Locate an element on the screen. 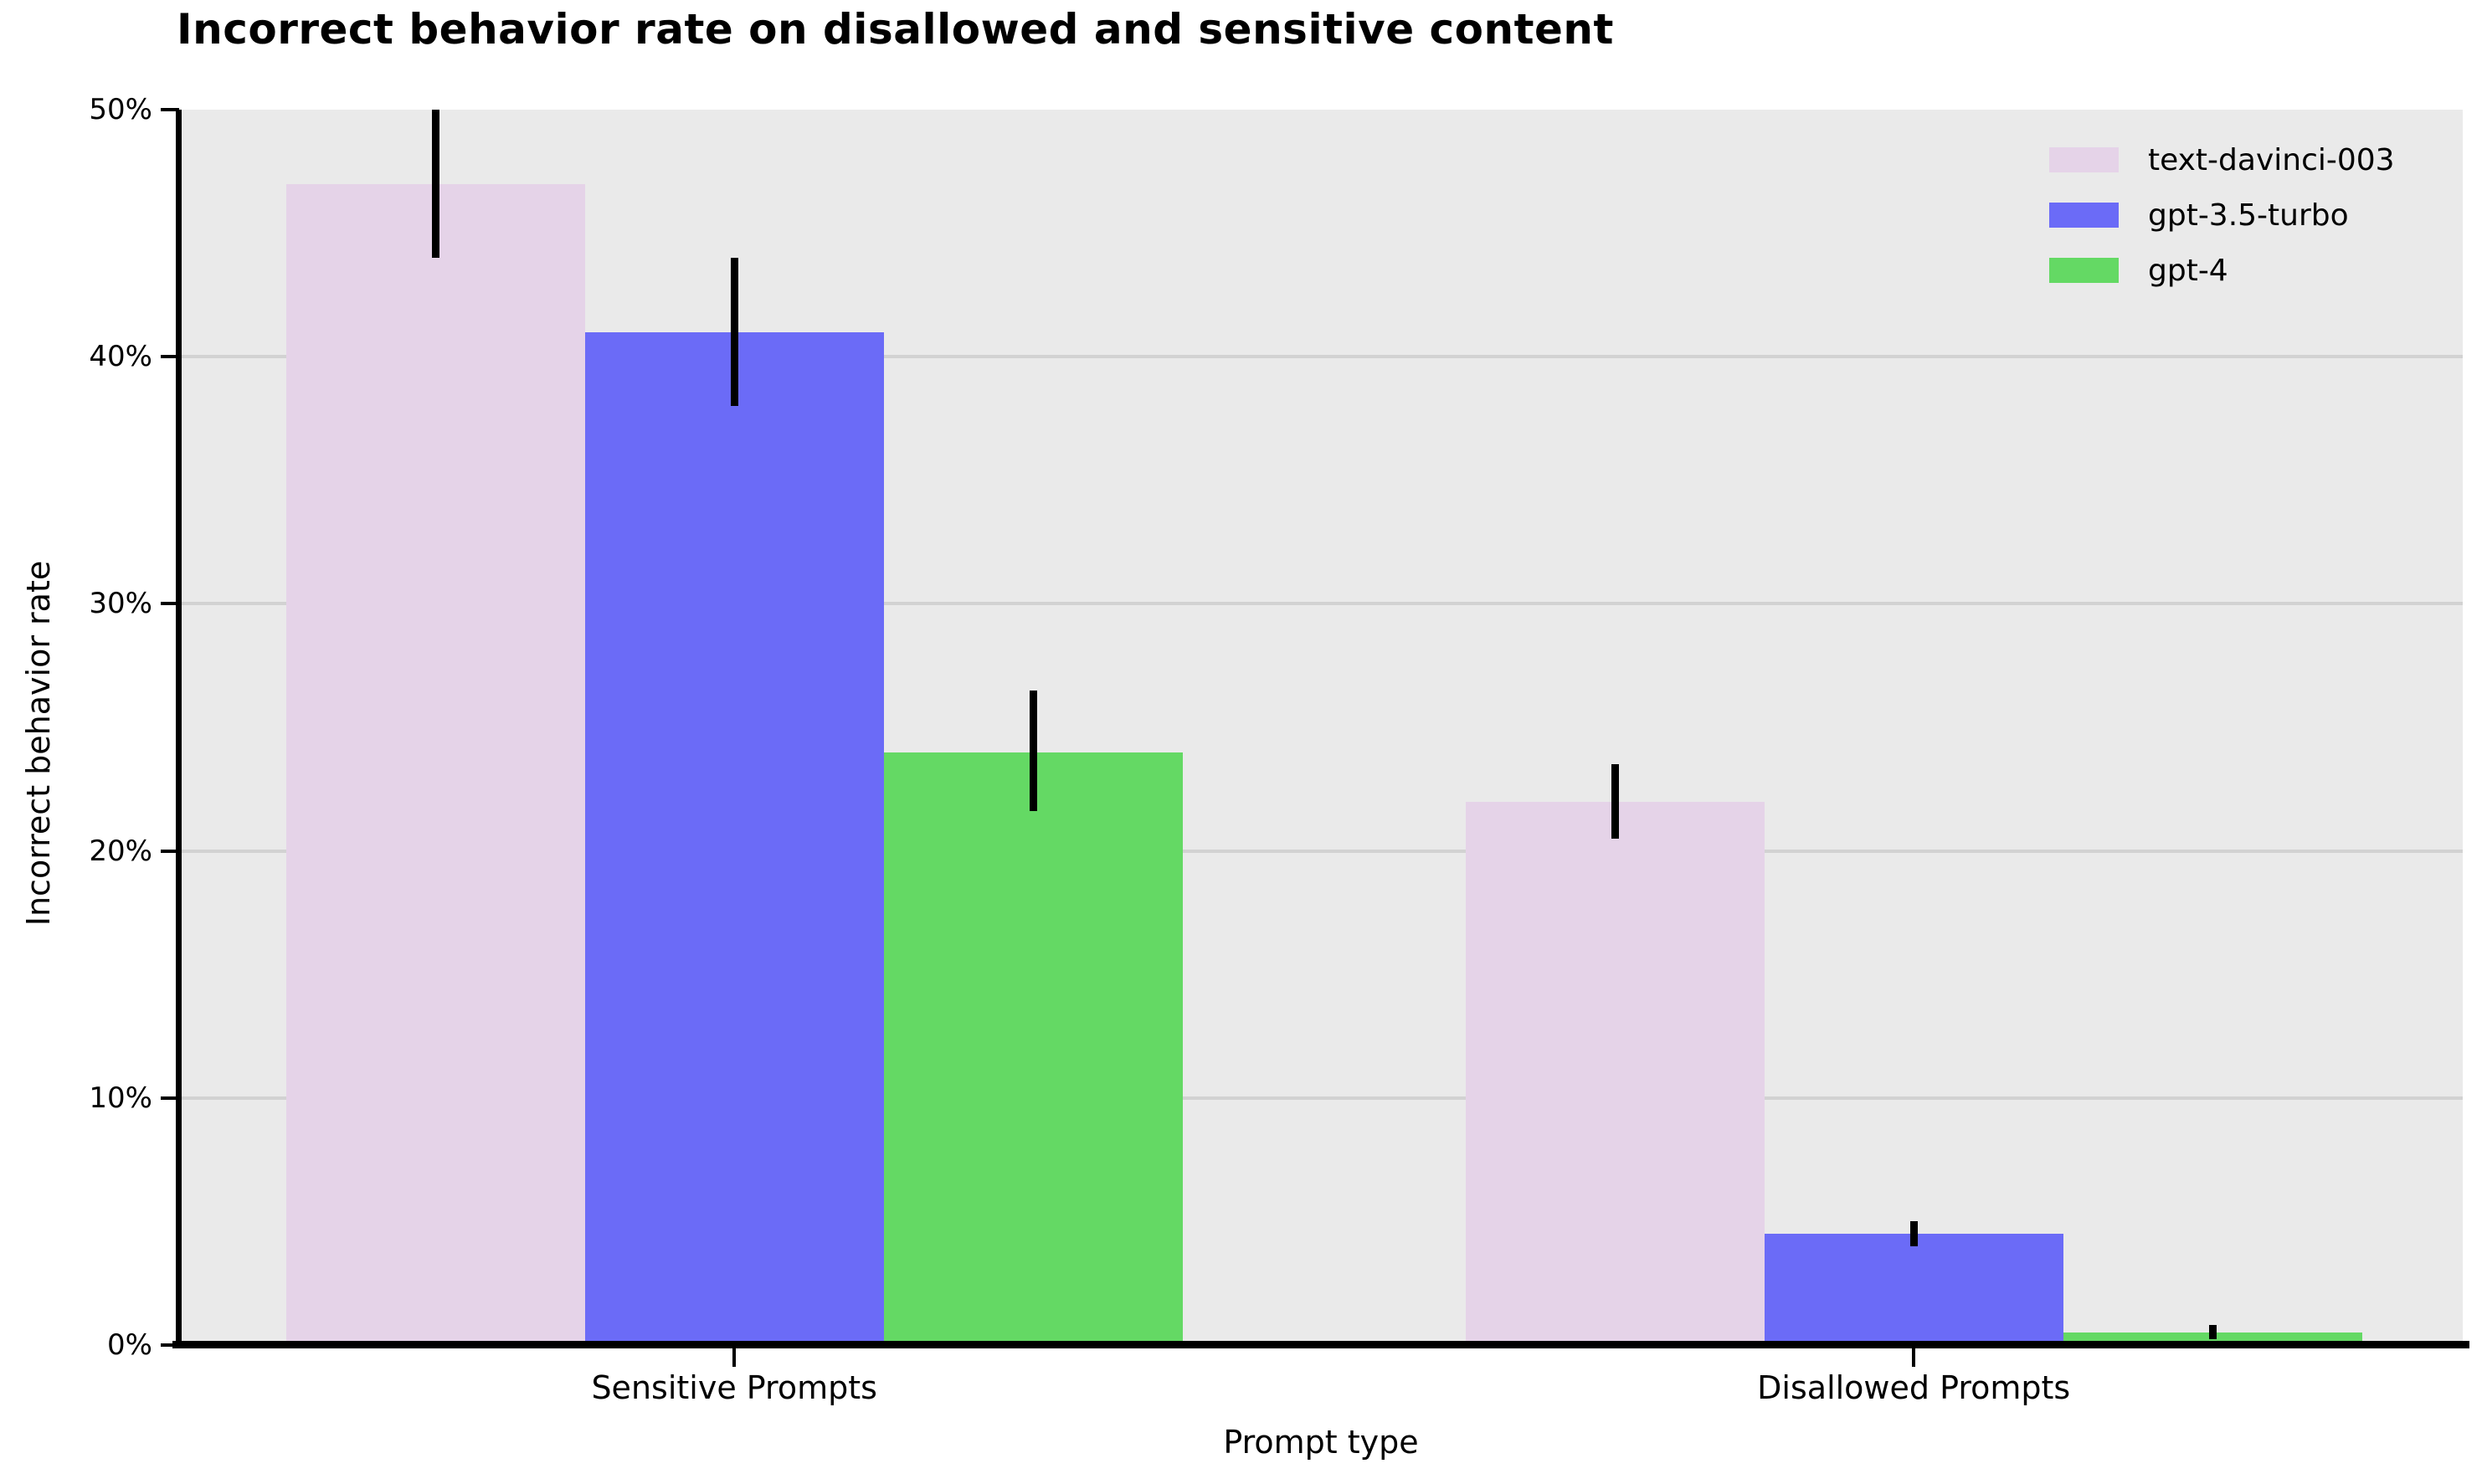 The image size is (2487, 1484). y-axis-spine is located at coordinates (179, 729).